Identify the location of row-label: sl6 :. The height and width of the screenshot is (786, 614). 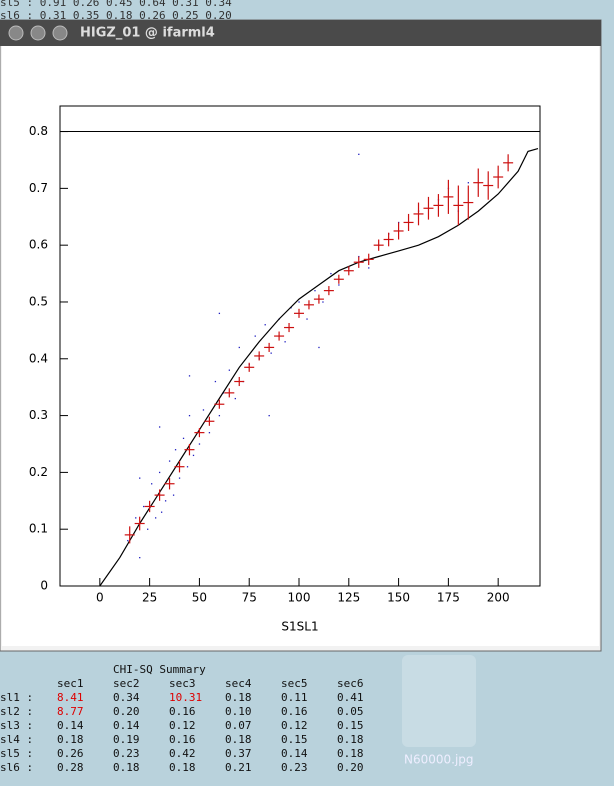
(16, 767).